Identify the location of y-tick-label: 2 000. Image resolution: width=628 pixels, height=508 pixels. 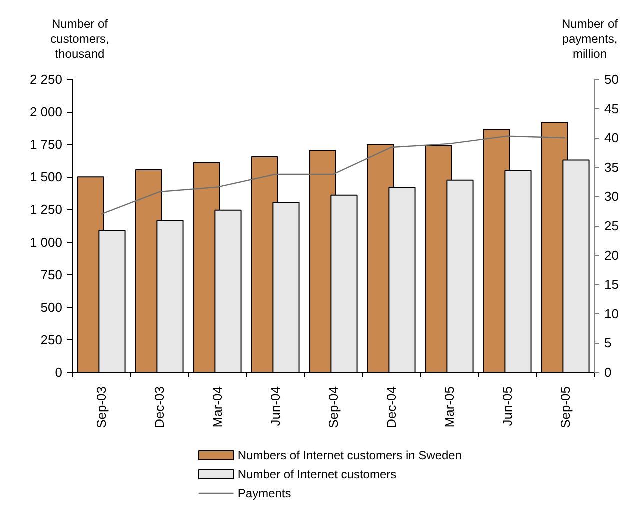
(46, 112).